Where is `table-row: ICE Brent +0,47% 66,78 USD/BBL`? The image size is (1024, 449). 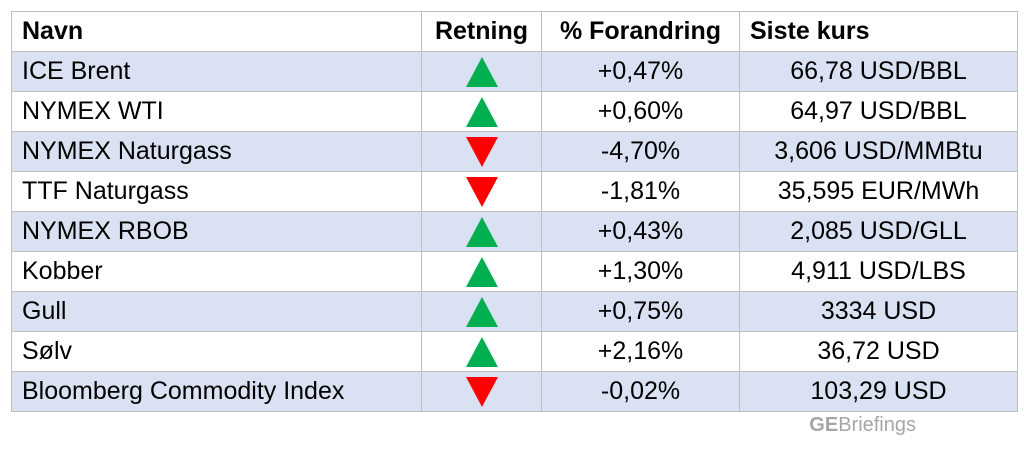 table-row: ICE Brent +0,47% 66,78 USD/BBL is located at coordinates (514, 71).